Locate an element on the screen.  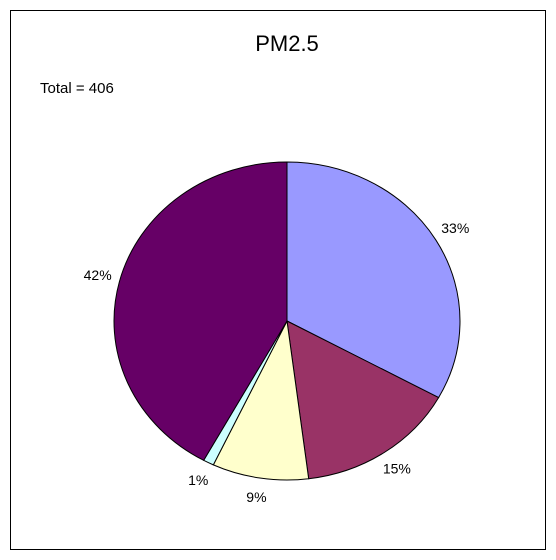
data-label: 1% is located at coordinates (198, 480).